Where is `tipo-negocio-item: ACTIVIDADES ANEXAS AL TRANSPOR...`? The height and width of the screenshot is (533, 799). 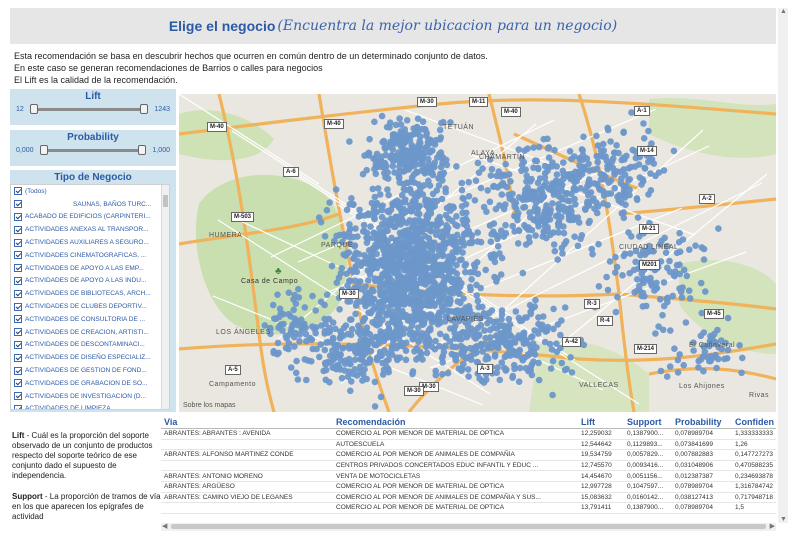
tipo-negocio-item: ACTIVIDADES ANEXAS AL TRANSPOR... is located at coordinates (90, 229).